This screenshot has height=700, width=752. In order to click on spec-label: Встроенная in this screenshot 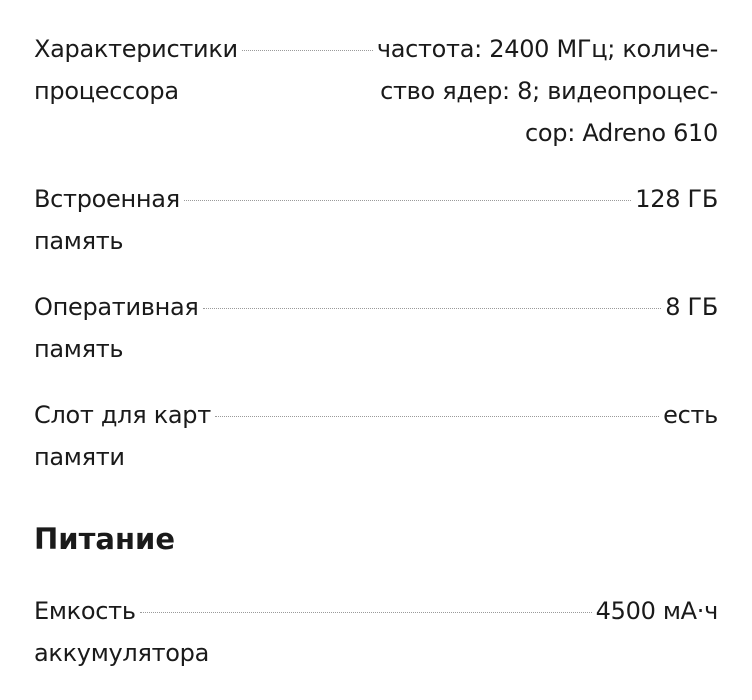, I will do `click(107, 199)`.